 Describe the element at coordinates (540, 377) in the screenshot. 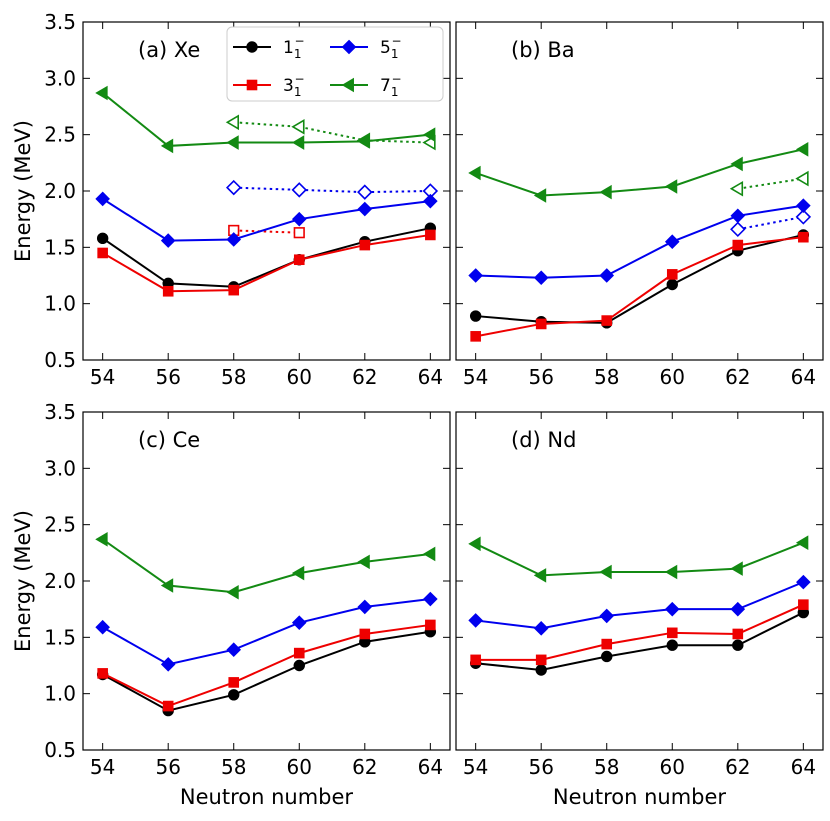

I see `x-tick-label: 56` at that location.